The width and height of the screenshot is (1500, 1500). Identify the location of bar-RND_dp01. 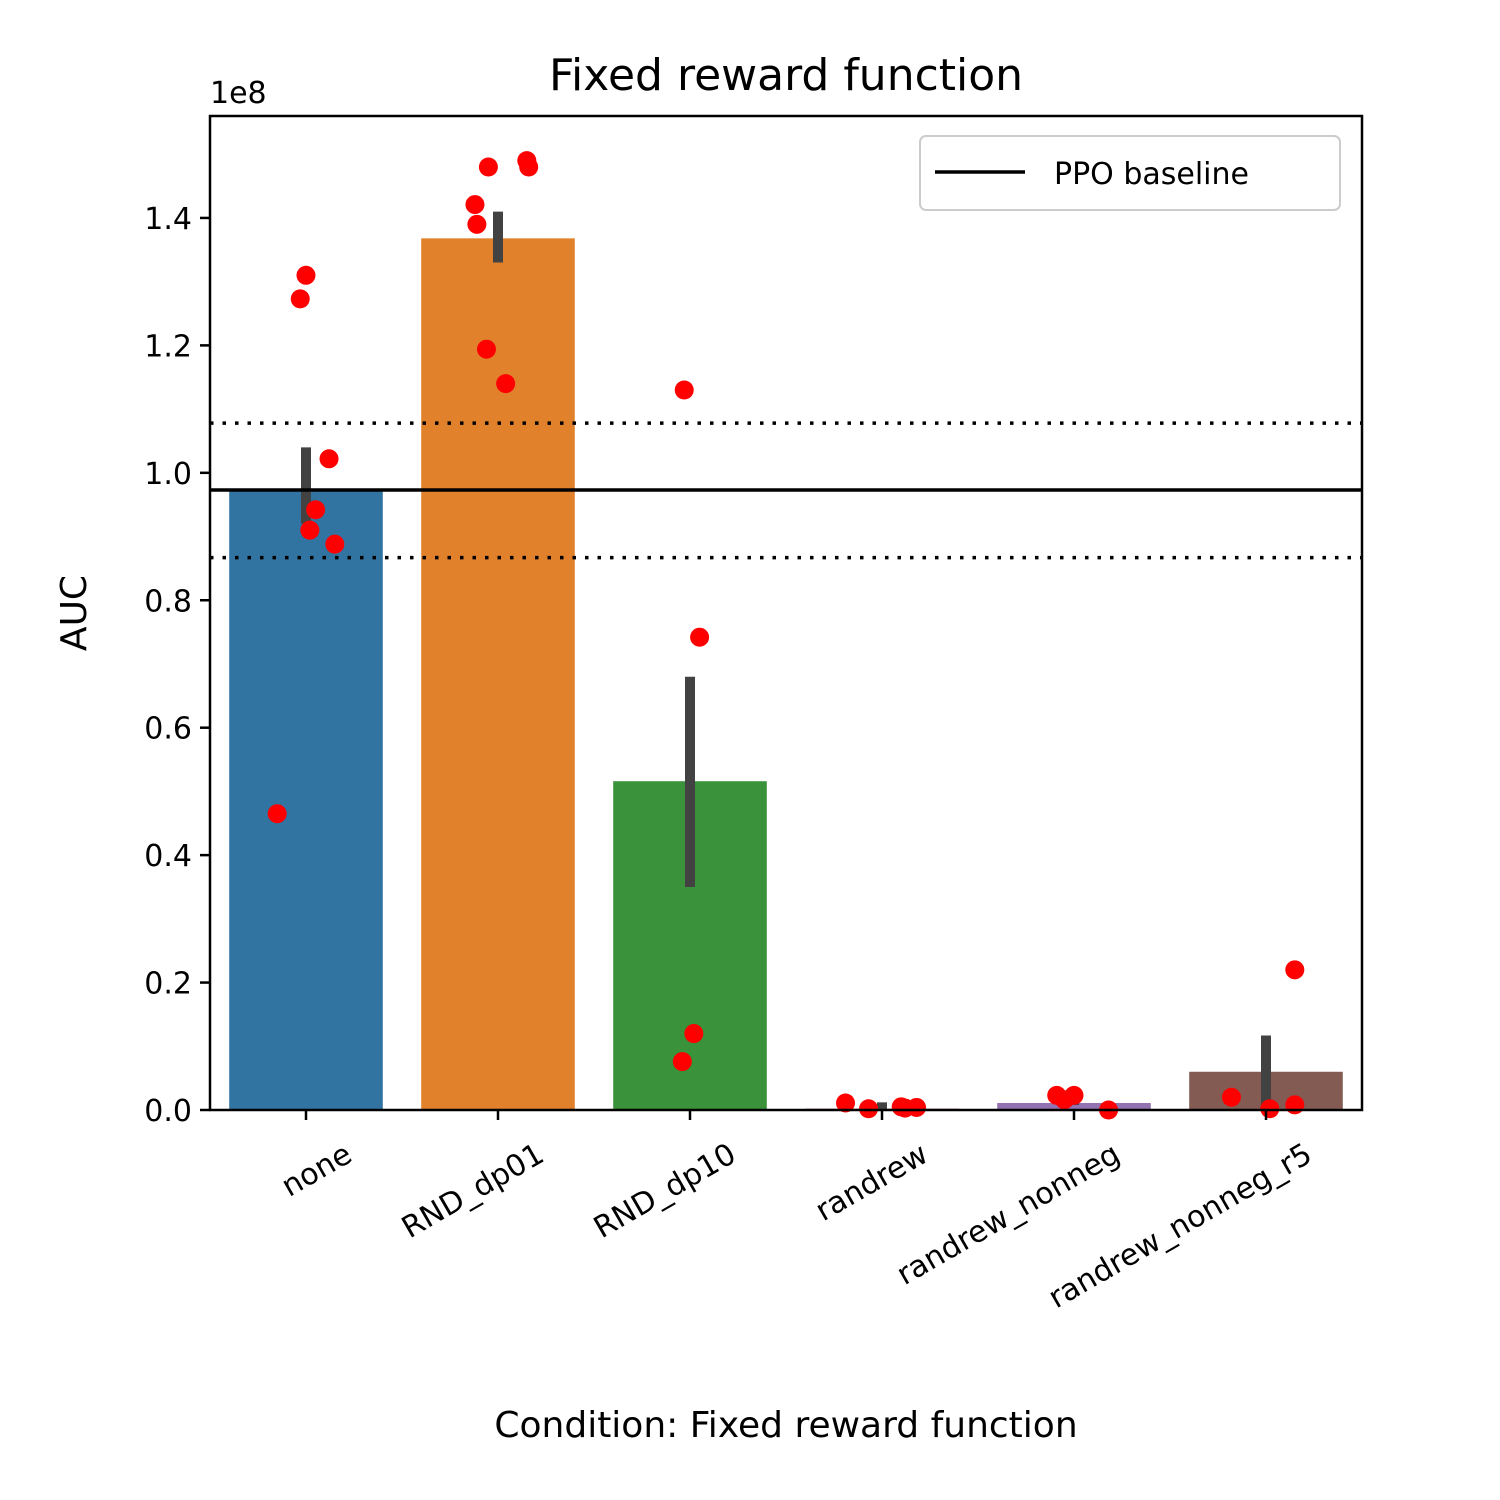
(498, 674).